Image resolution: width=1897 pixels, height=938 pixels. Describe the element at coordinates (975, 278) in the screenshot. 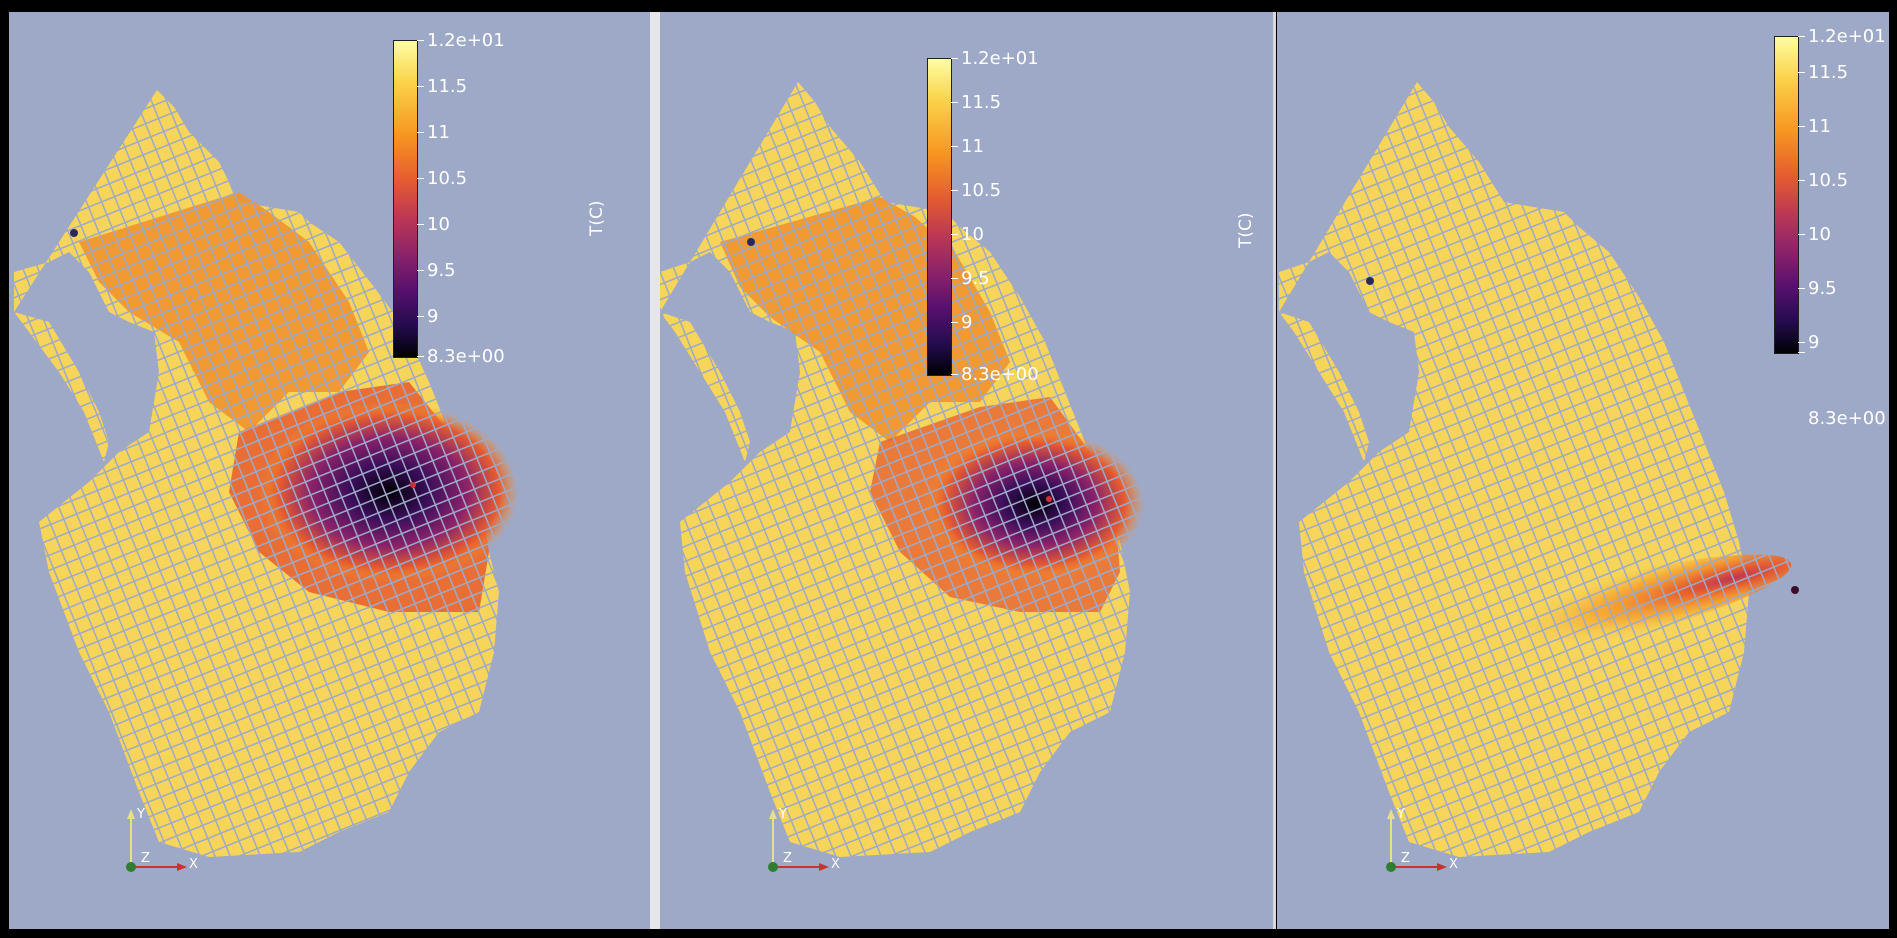

I see `colorbar-2-label-9-5: 9.5` at that location.